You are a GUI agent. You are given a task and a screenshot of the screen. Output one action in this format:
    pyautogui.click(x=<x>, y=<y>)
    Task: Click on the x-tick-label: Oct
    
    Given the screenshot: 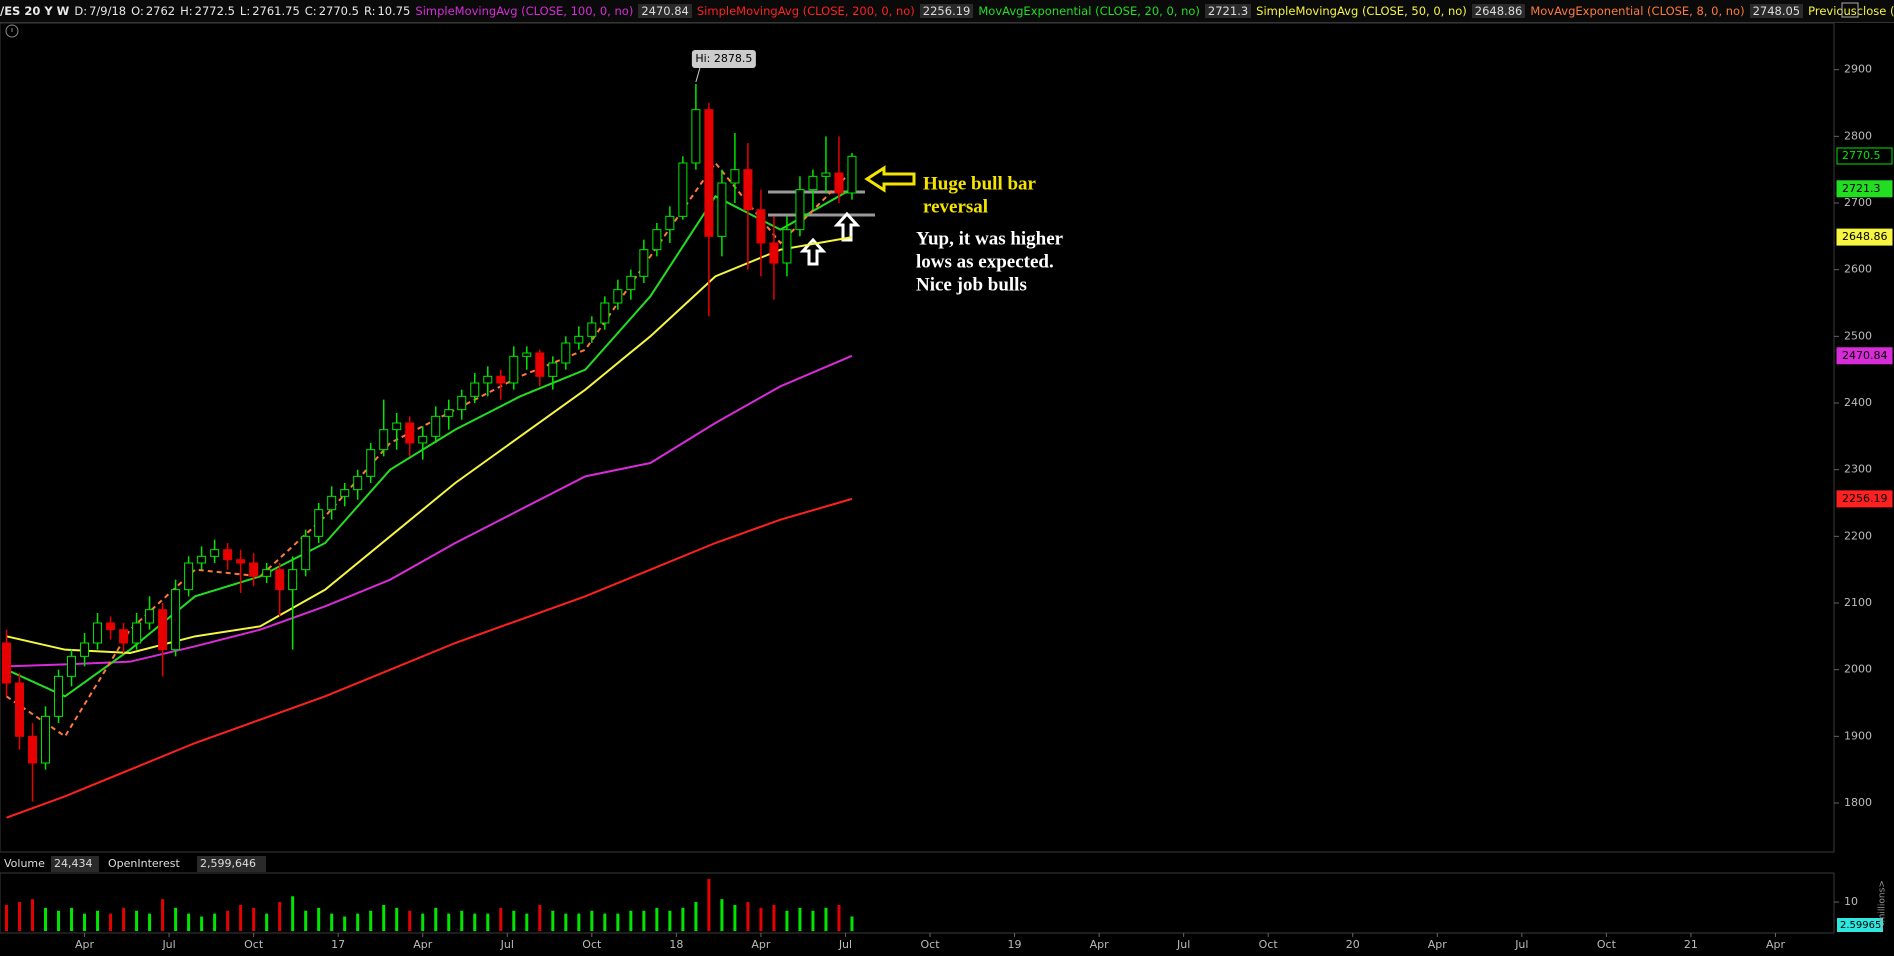 What is the action you would take?
    pyautogui.click(x=254, y=944)
    